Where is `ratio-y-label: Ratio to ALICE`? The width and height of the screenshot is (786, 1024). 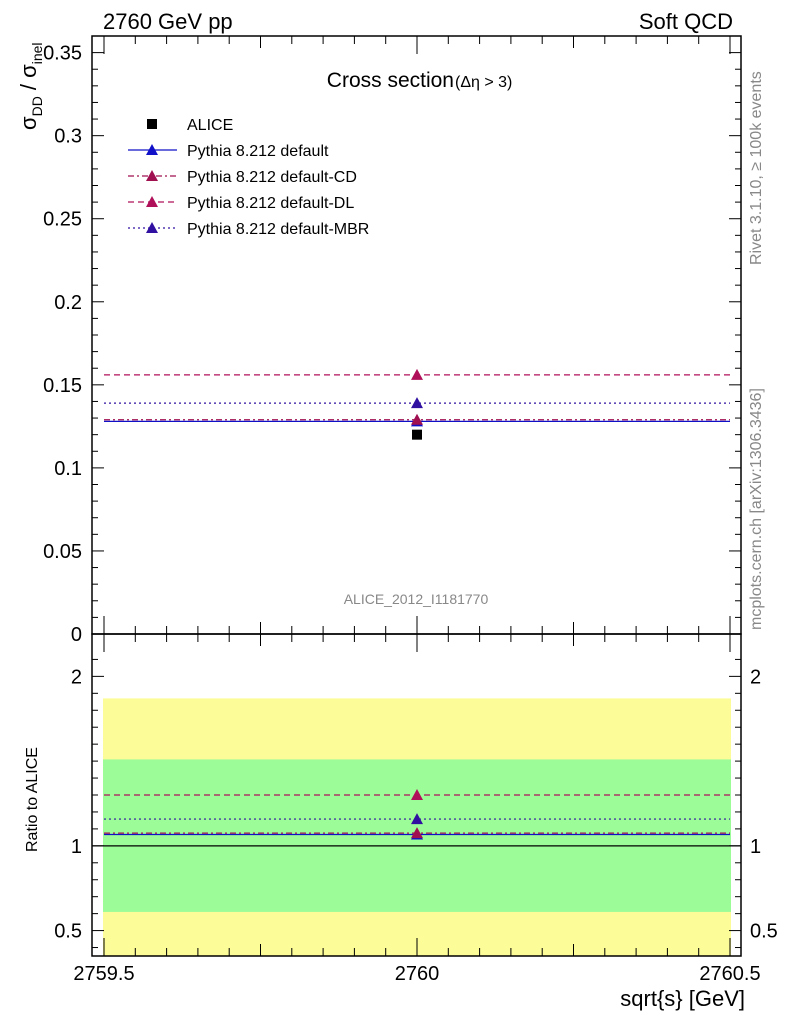
ratio-y-label: Ratio to ALICE is located at coordinates (32, 799).